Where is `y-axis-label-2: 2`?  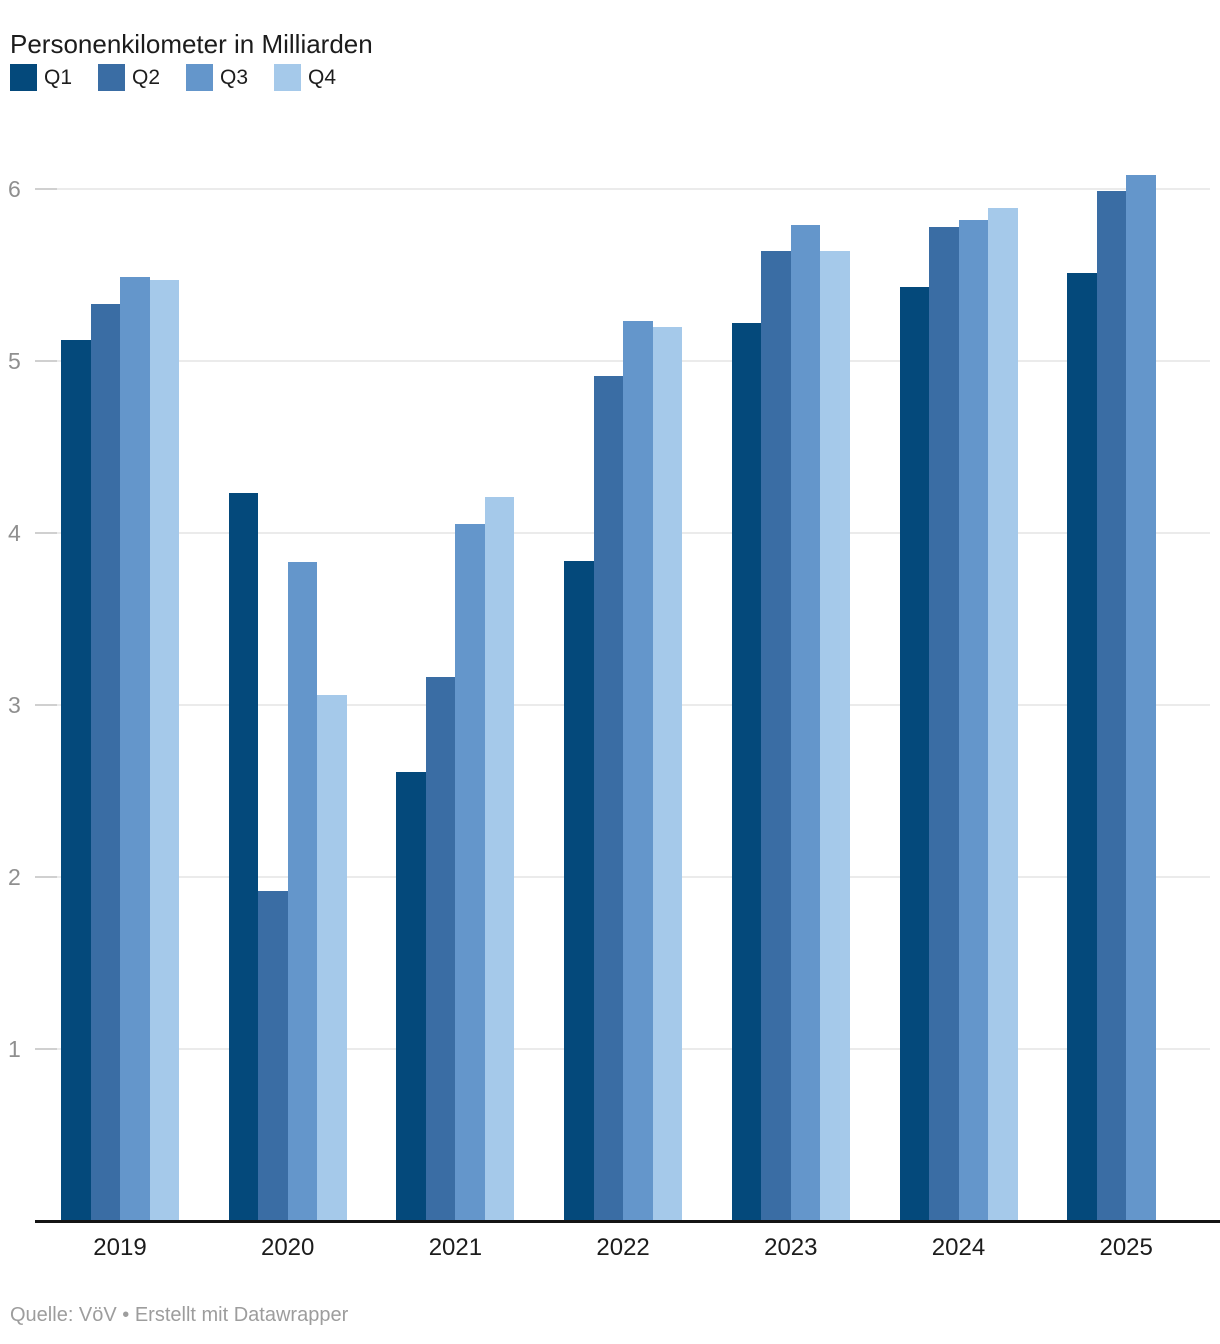
y-axis-label-2: 2 is located at coordinates (14, 877).